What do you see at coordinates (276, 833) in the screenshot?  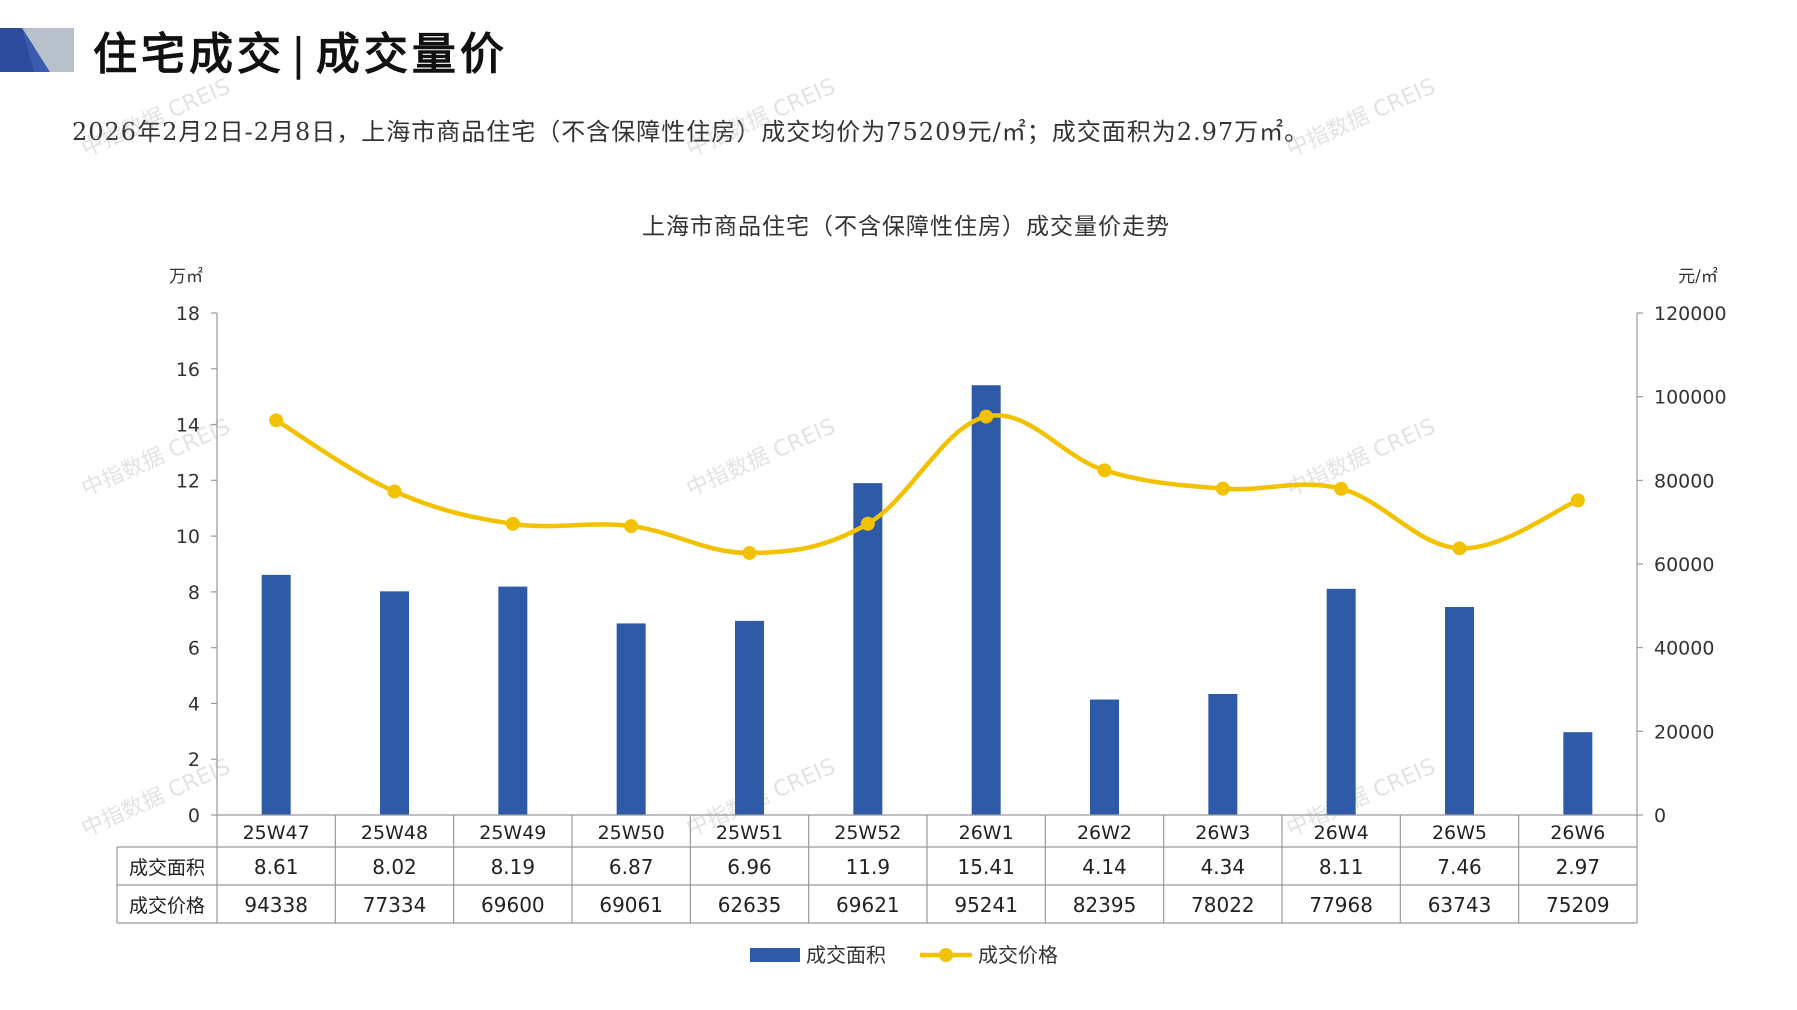 I see `x-tick-label: 25W47` at bounding box center [276, 833].